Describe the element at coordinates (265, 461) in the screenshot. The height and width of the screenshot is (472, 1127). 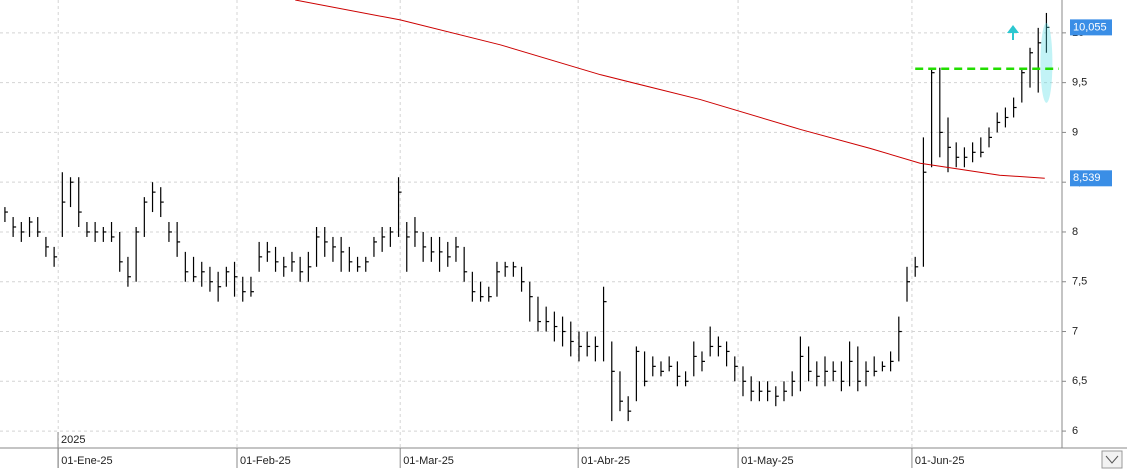
I see `x-tick-label: 01-Feb-25` at that location.